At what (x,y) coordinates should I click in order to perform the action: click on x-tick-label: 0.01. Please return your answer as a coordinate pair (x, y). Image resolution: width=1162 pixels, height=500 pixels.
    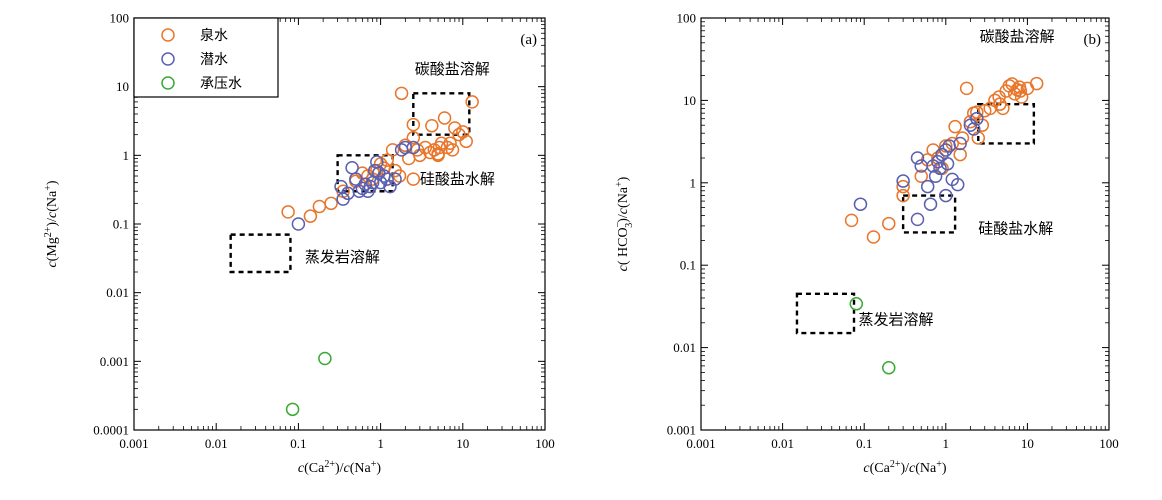
    Looking at the image, I should click on (782, 443).